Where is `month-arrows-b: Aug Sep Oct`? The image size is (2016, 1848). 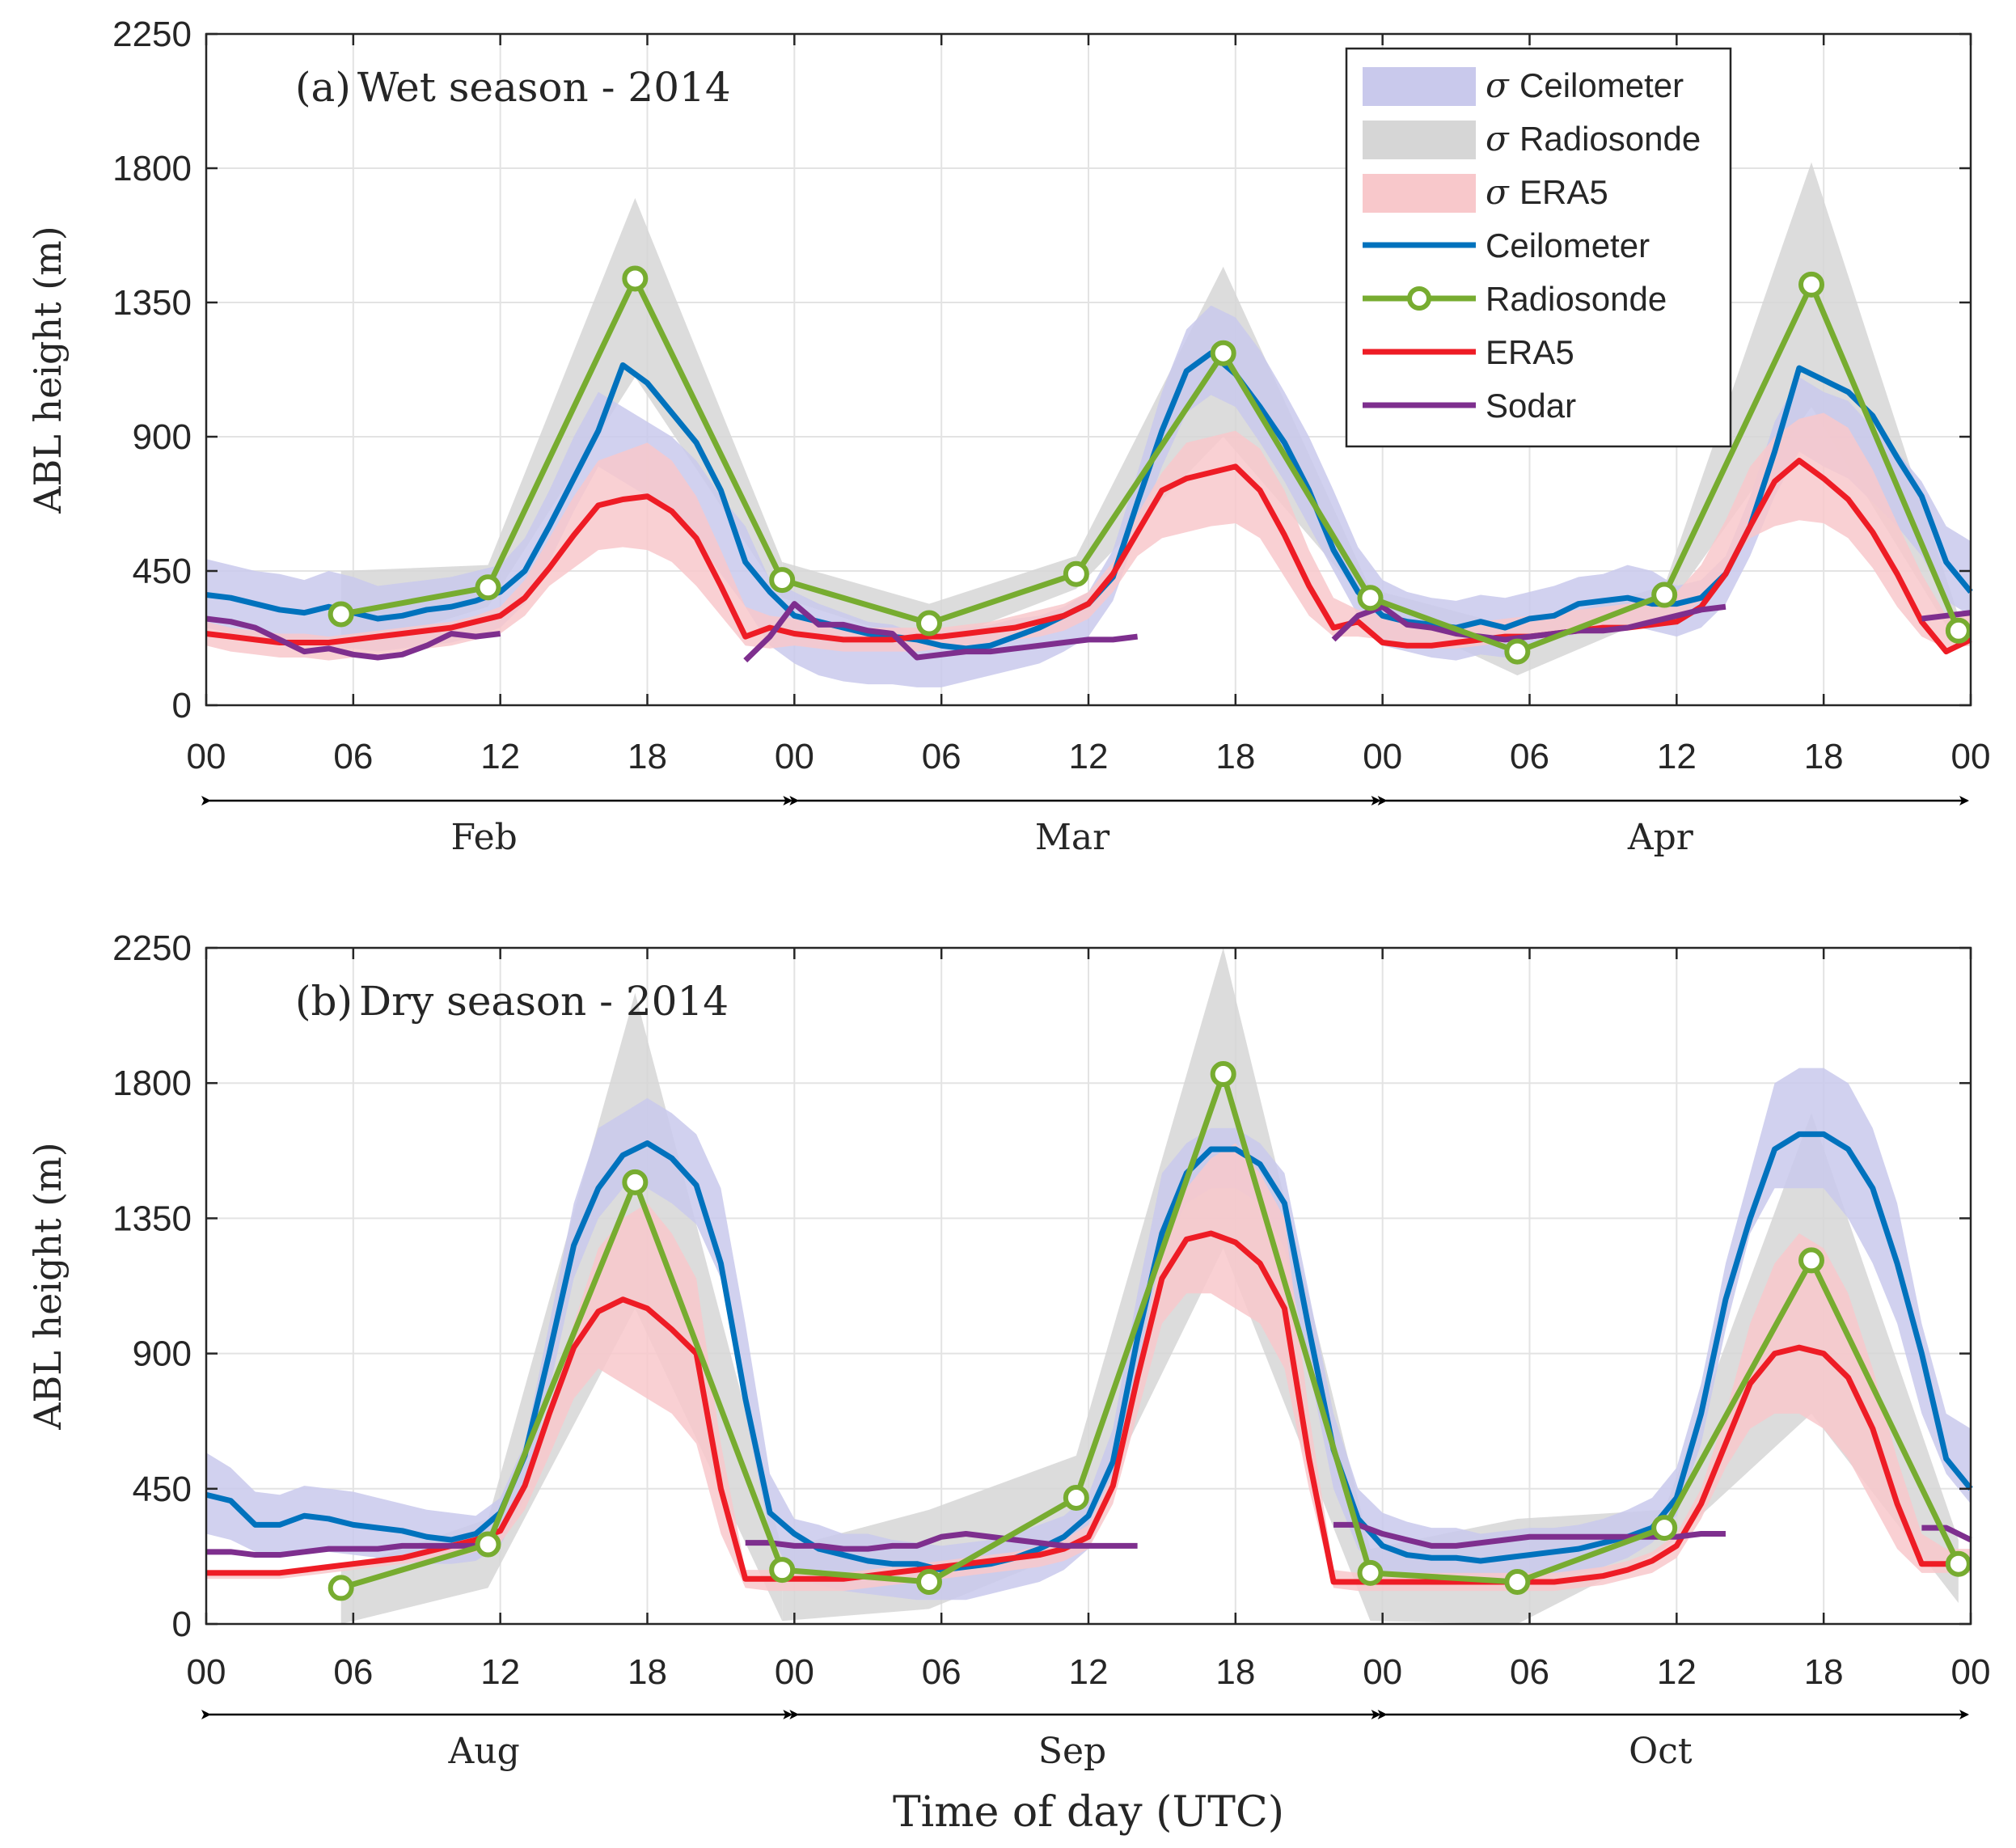 month-arrows-b: Aug Sep Oct is located at coordinates (1085, 1741).